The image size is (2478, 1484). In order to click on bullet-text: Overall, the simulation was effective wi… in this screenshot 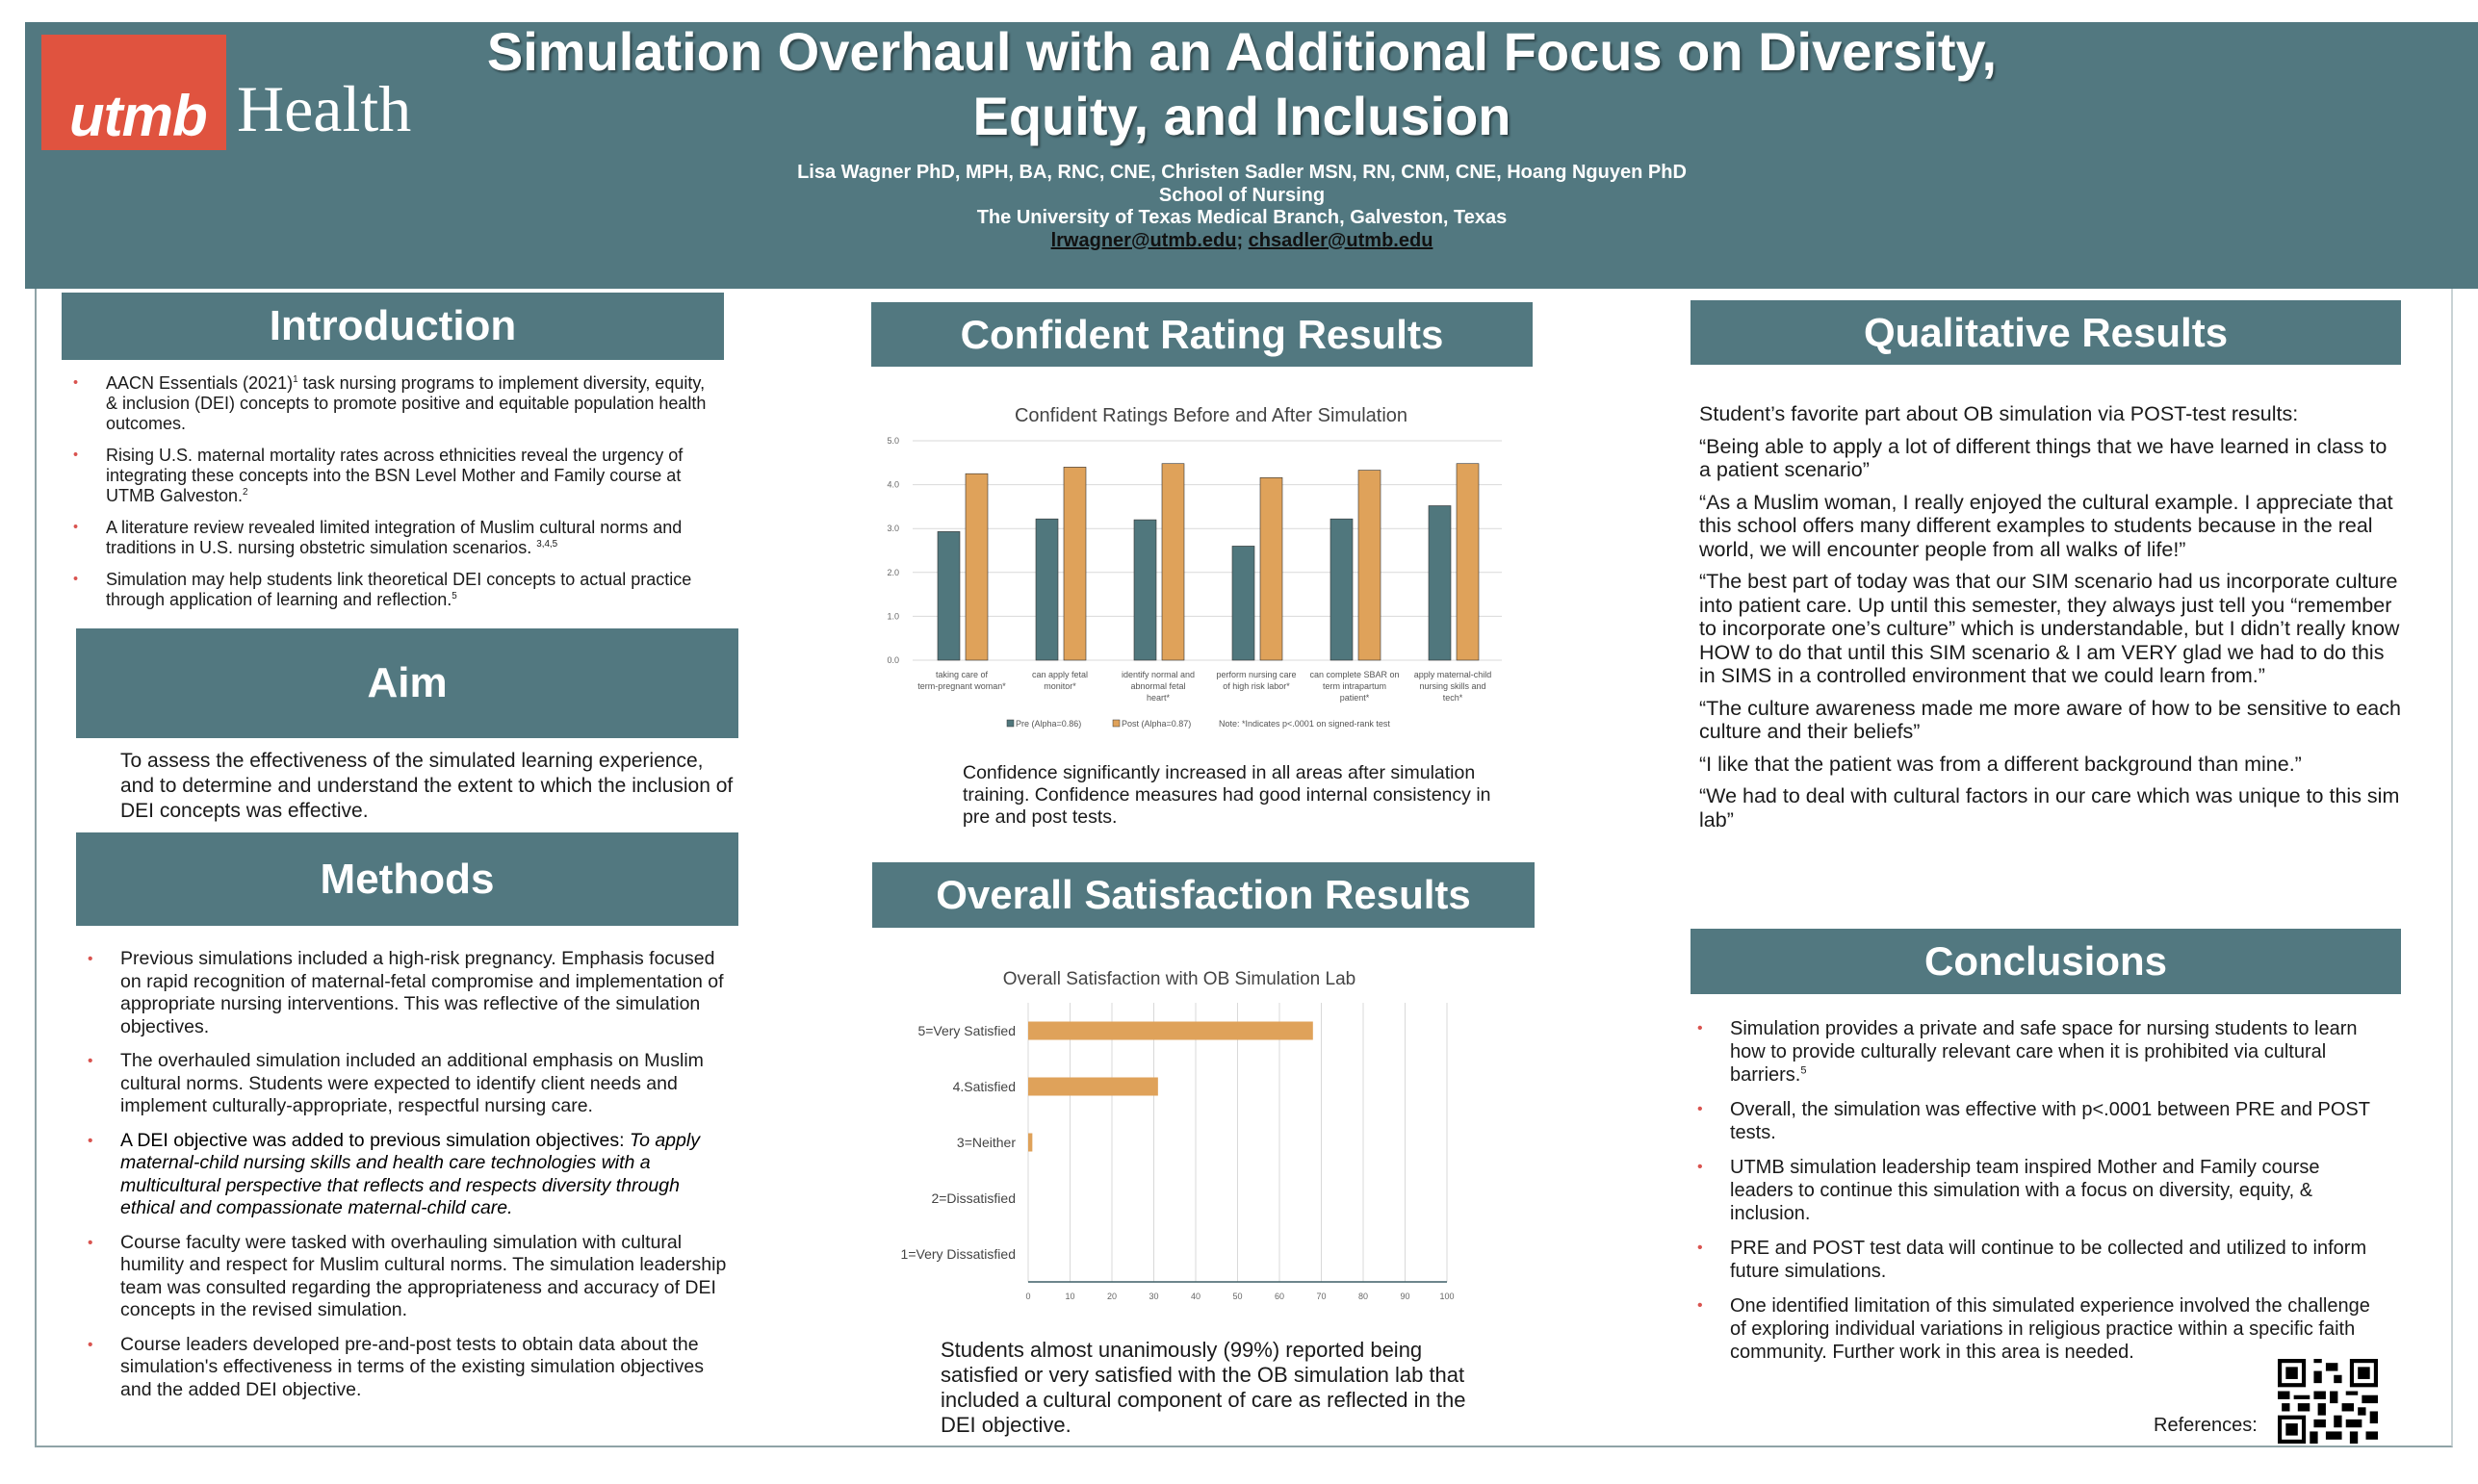, I will do `click(2050, 1121)`.